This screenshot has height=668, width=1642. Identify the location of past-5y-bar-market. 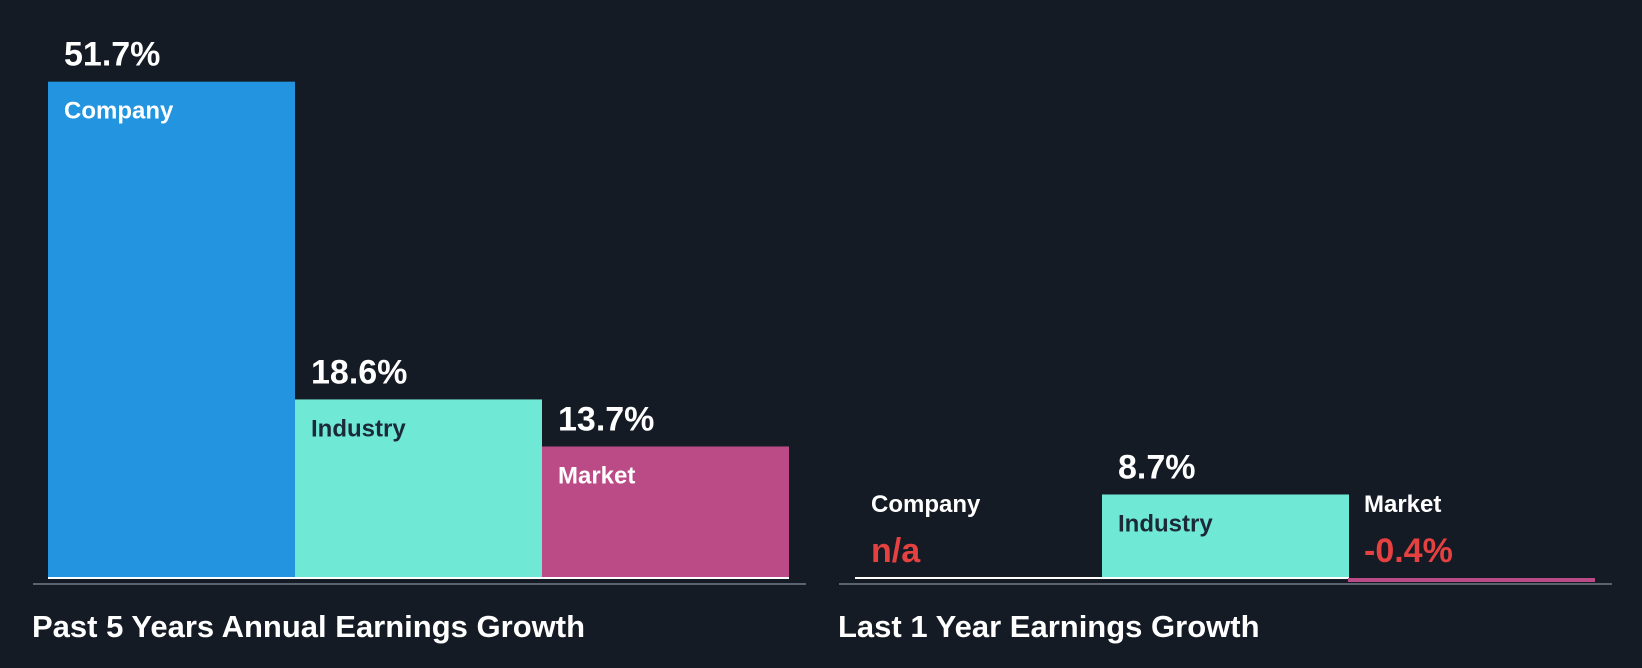
(665, 512).